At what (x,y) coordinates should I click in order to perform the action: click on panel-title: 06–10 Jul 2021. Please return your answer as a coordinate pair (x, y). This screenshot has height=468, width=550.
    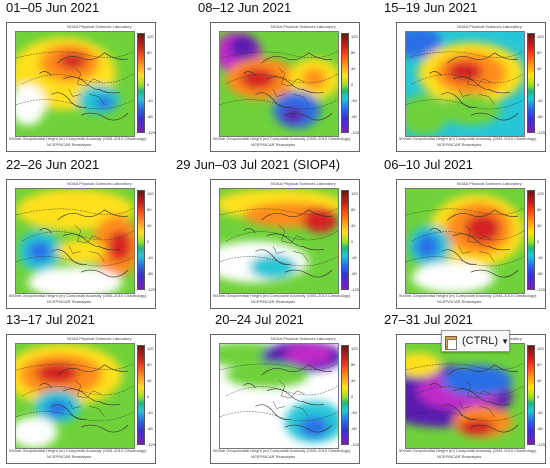
    Looking at the image, I should click on (428, 164).